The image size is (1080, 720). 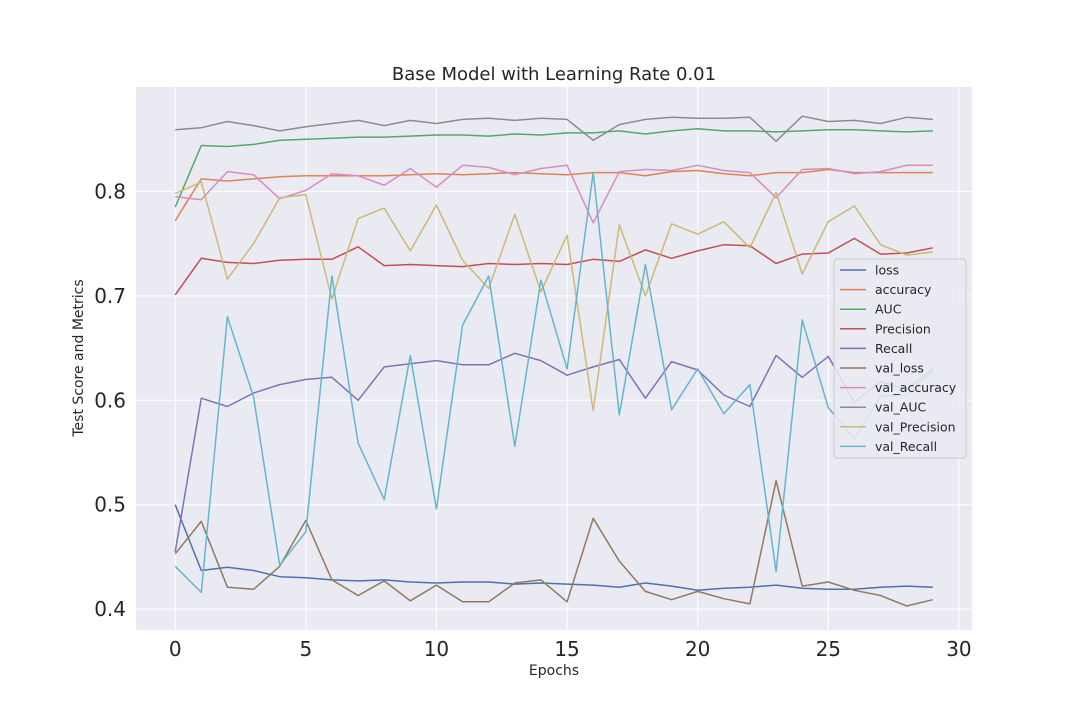 What do you see at coordinates (110, 296) in the screenshot?
I see `y-tick-label: 0.7` at bounding box center [110, 296].